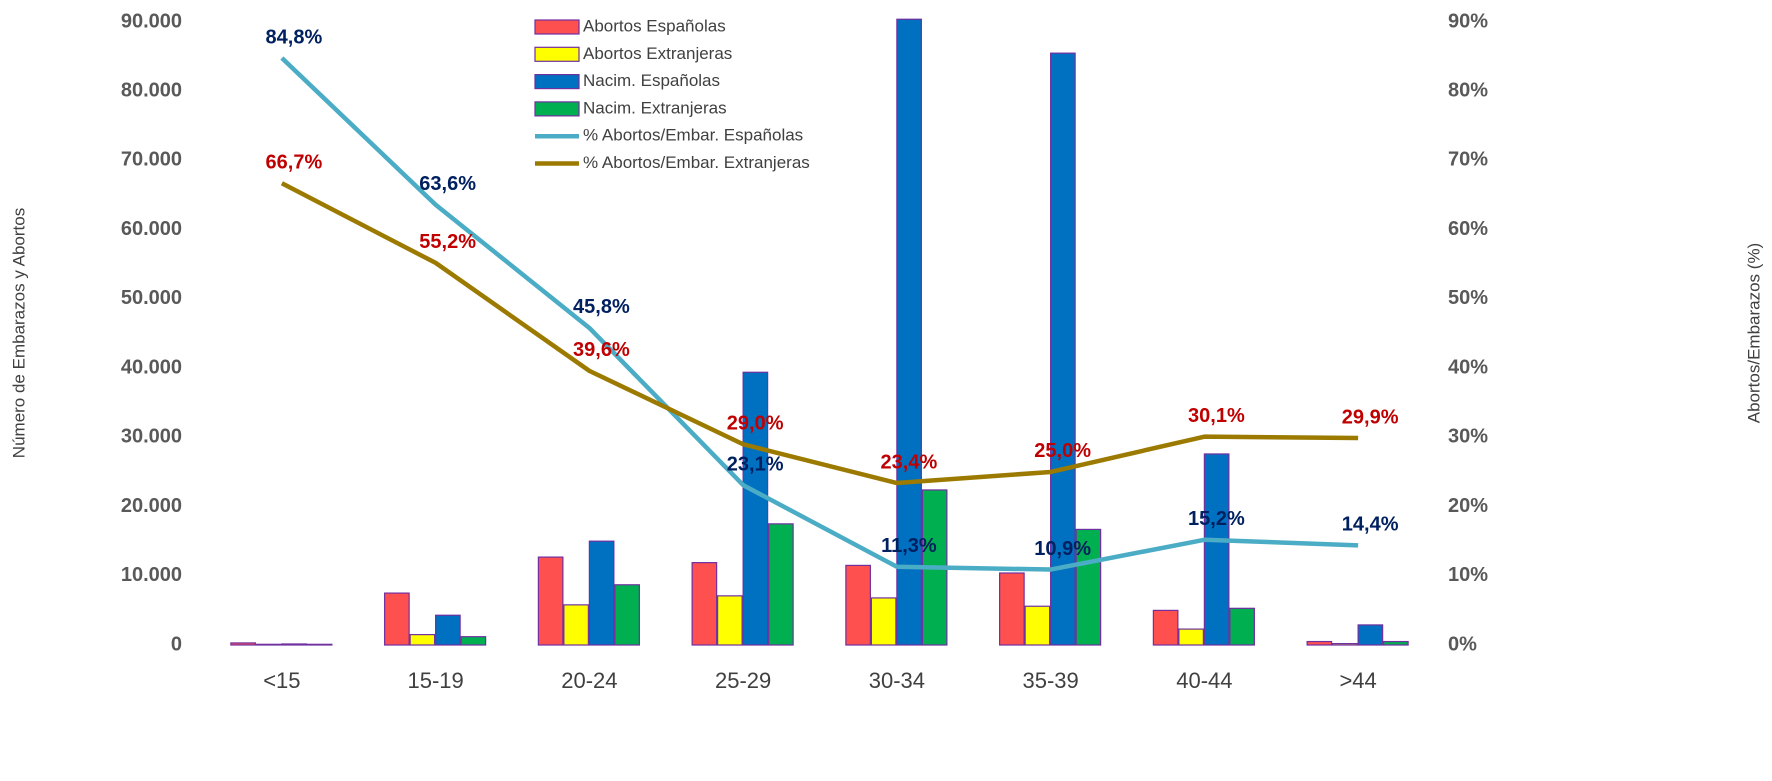 Image resolution: width=1772 pixels, height=781 pixels. What do you see at coordinates (151, 298) in the screenshot?
I see `y-tick-label: 50.000` at bounding box center [151, 298].